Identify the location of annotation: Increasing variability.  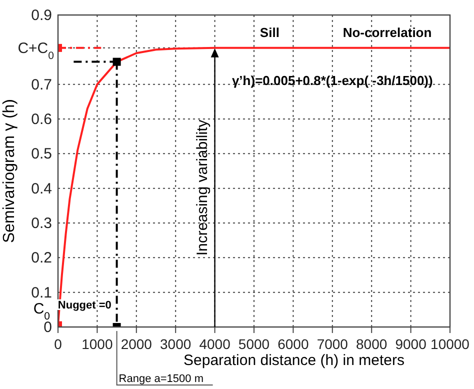
(202, 187).